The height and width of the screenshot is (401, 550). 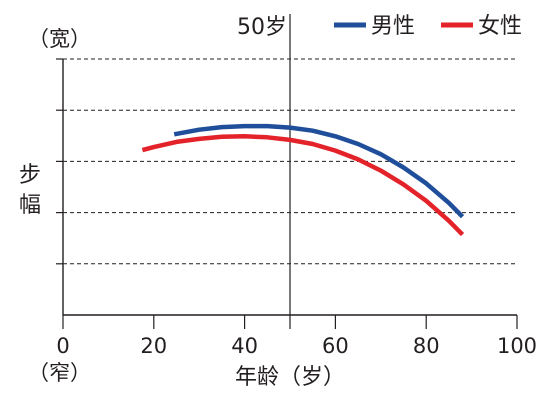 I want to click on age-50-label: 50岁, so click(x=262, y=27).